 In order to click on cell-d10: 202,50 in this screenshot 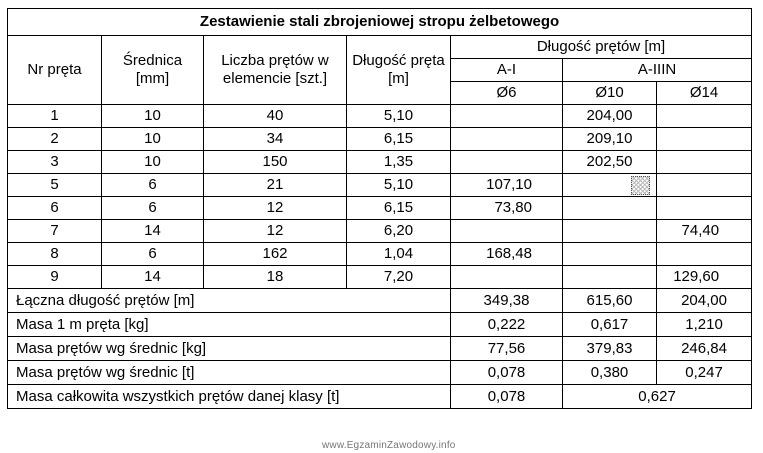, I will do `click(609, 162)`.